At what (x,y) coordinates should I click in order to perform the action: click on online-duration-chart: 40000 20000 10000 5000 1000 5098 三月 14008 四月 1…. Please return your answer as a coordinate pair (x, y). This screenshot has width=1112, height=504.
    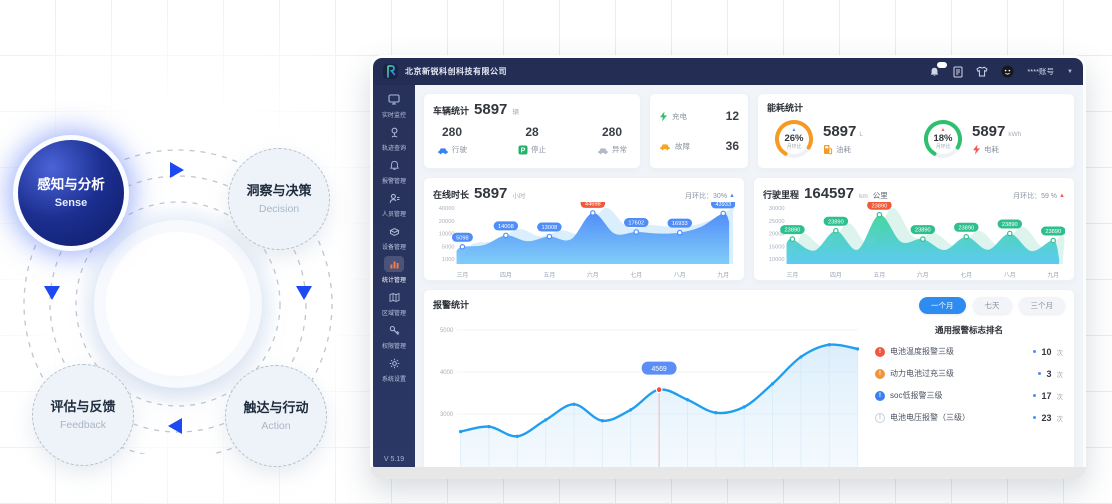
    Looking at the image, I should click on (584, 242).